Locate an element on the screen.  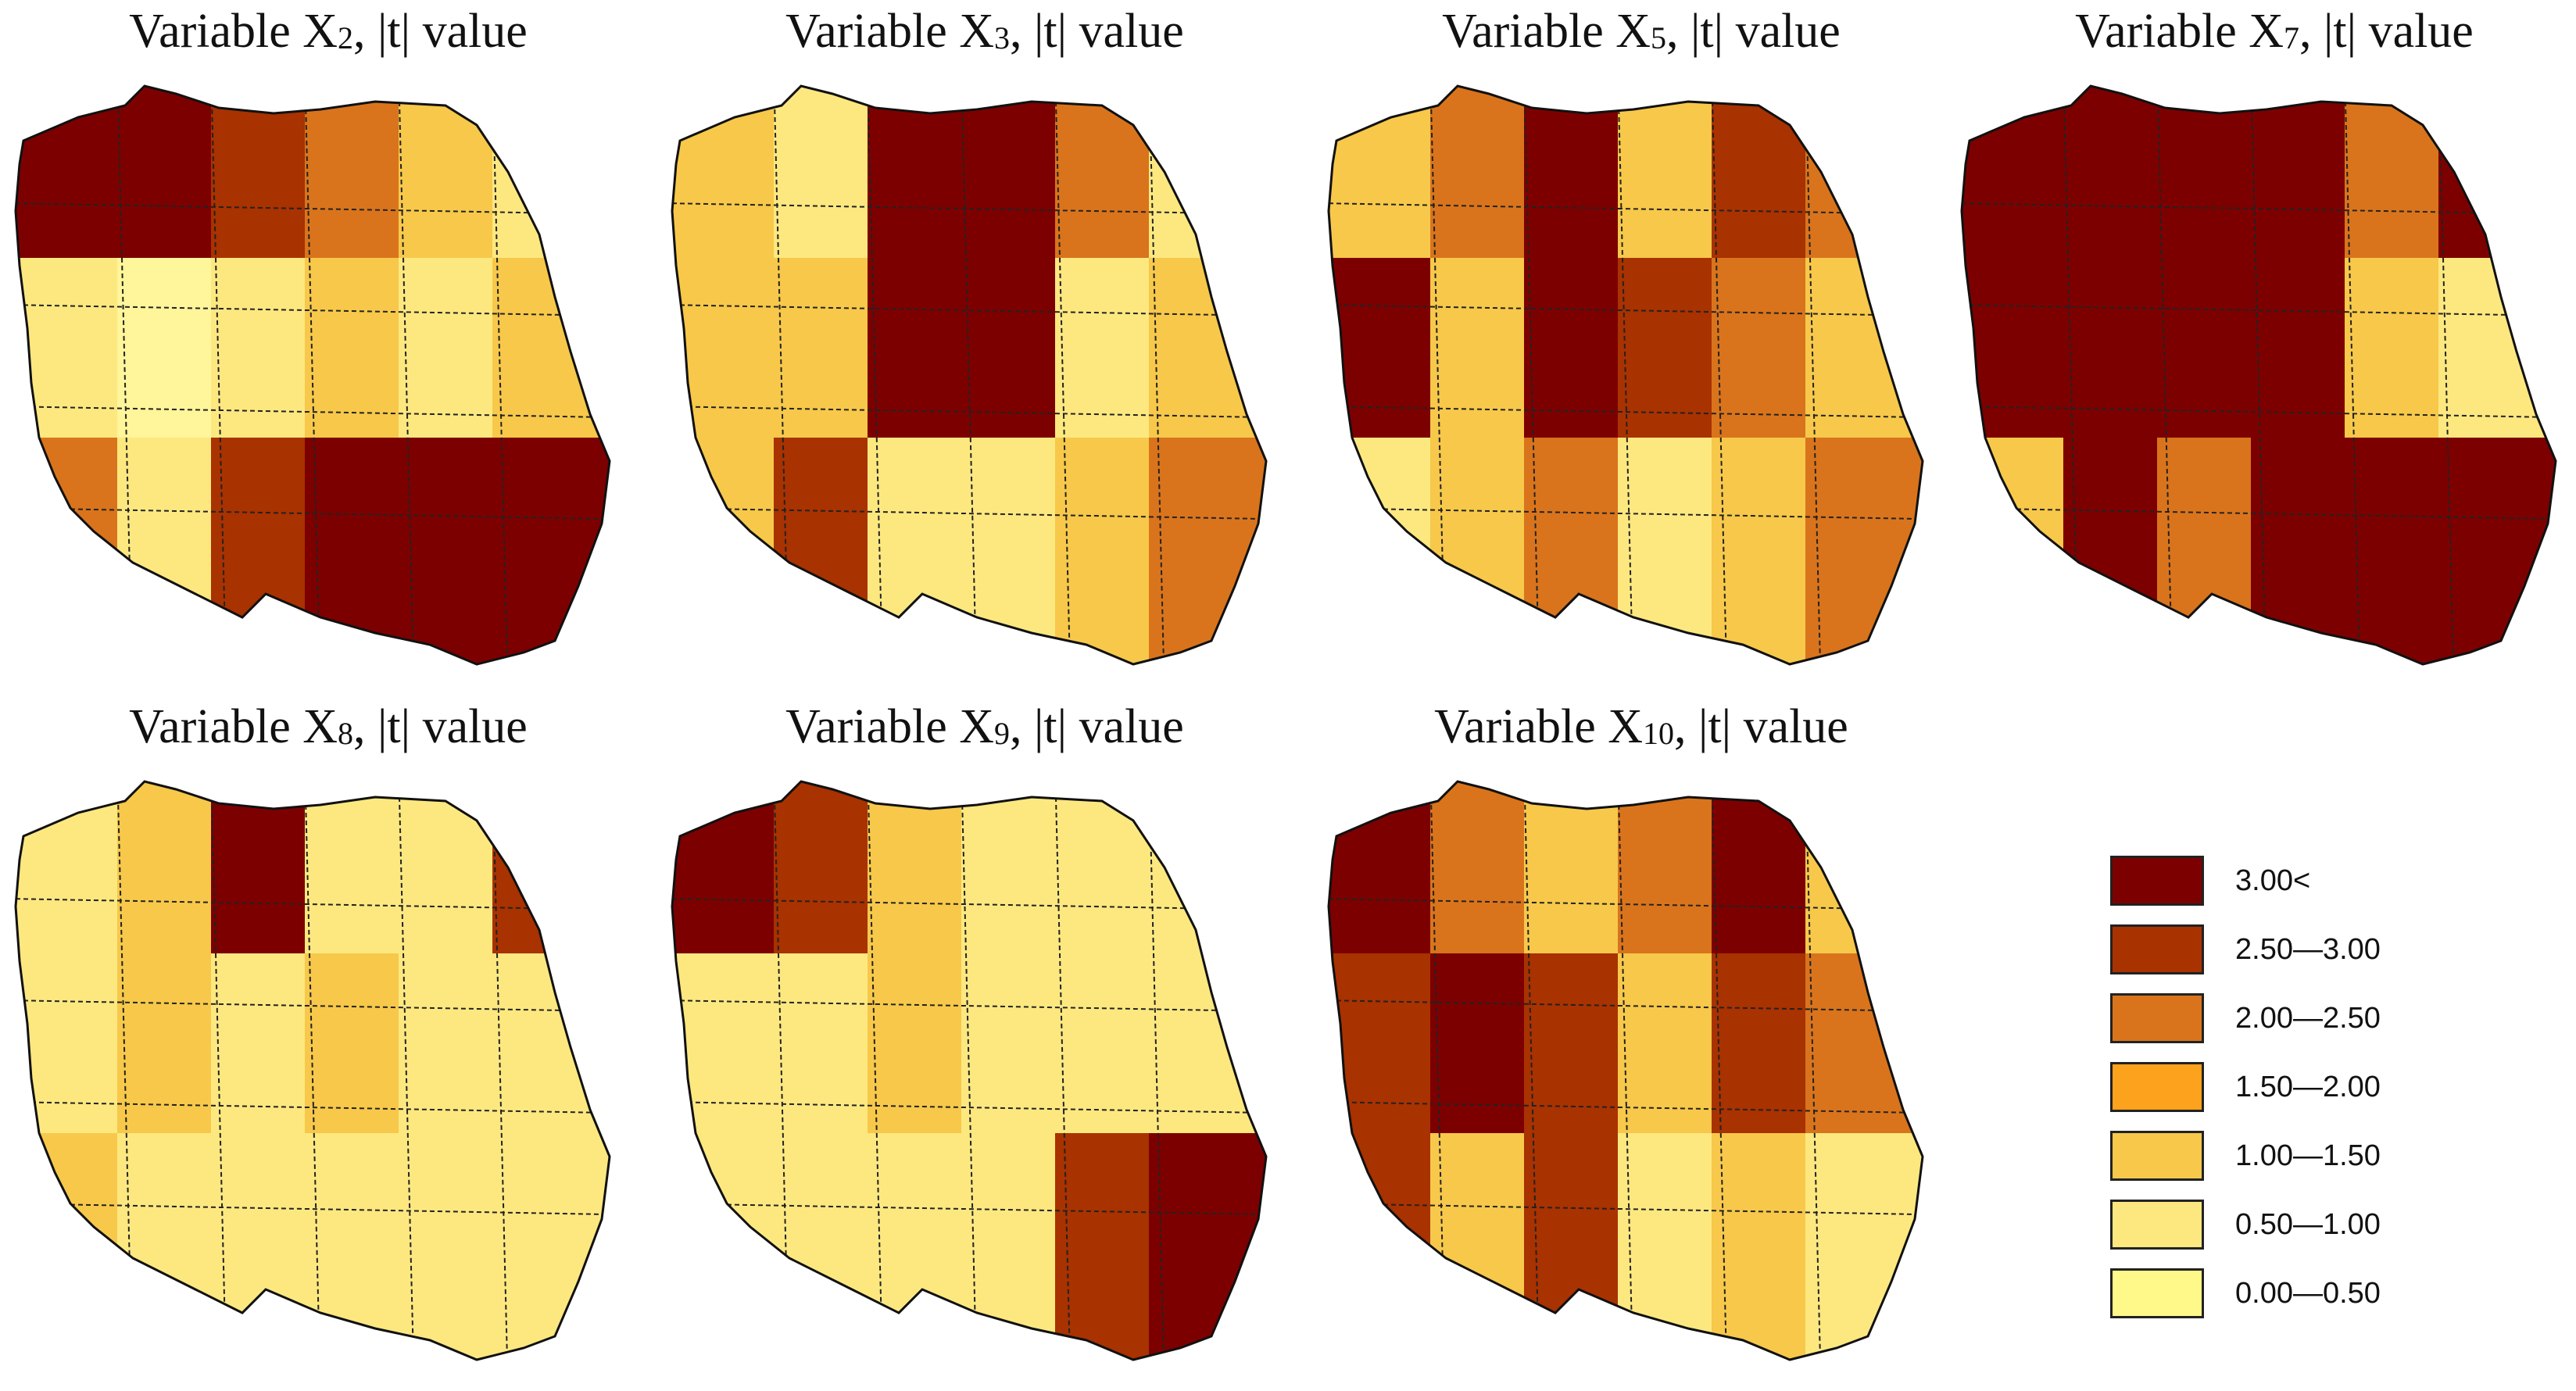
map-title: Variable X10, |t| value is located at coordinates (1641, 726).